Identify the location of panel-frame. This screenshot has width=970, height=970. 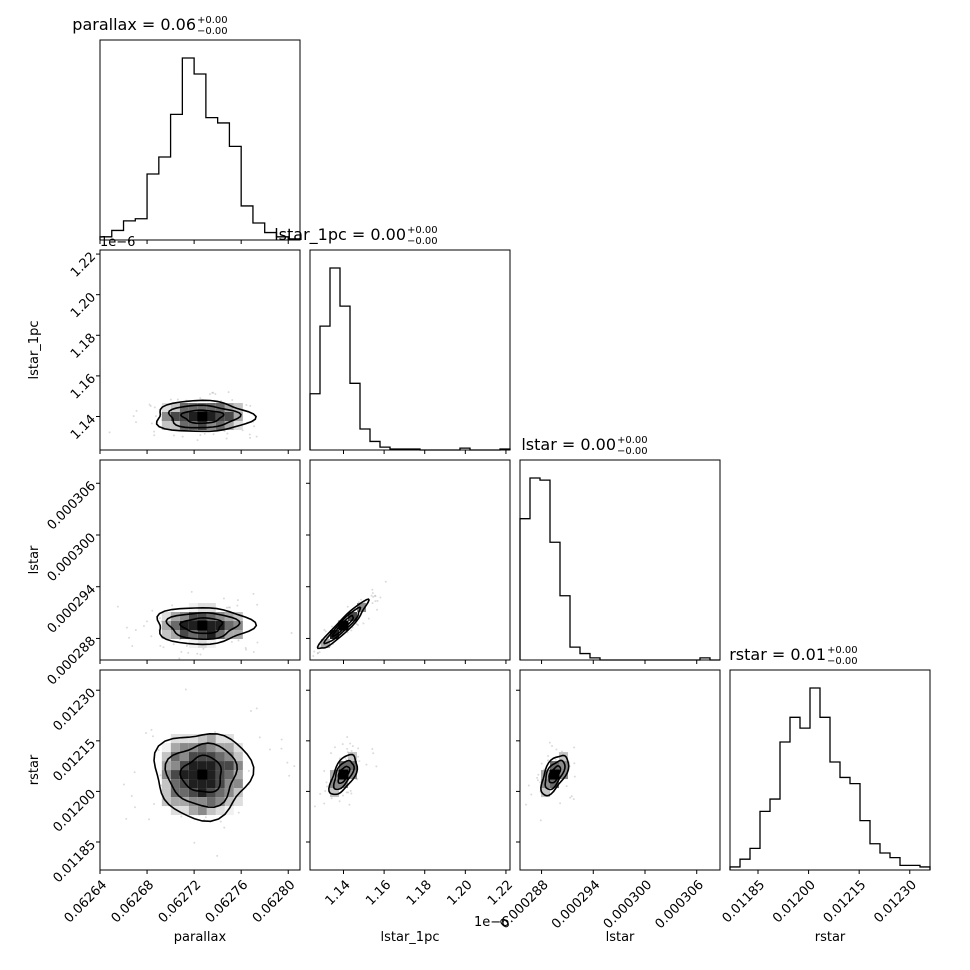
(410, 560).